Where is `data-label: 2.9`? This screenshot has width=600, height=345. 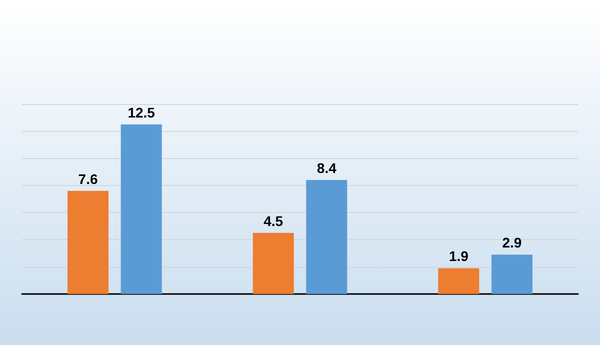
data-label: 2.9 is located at coordinates (512, 242).